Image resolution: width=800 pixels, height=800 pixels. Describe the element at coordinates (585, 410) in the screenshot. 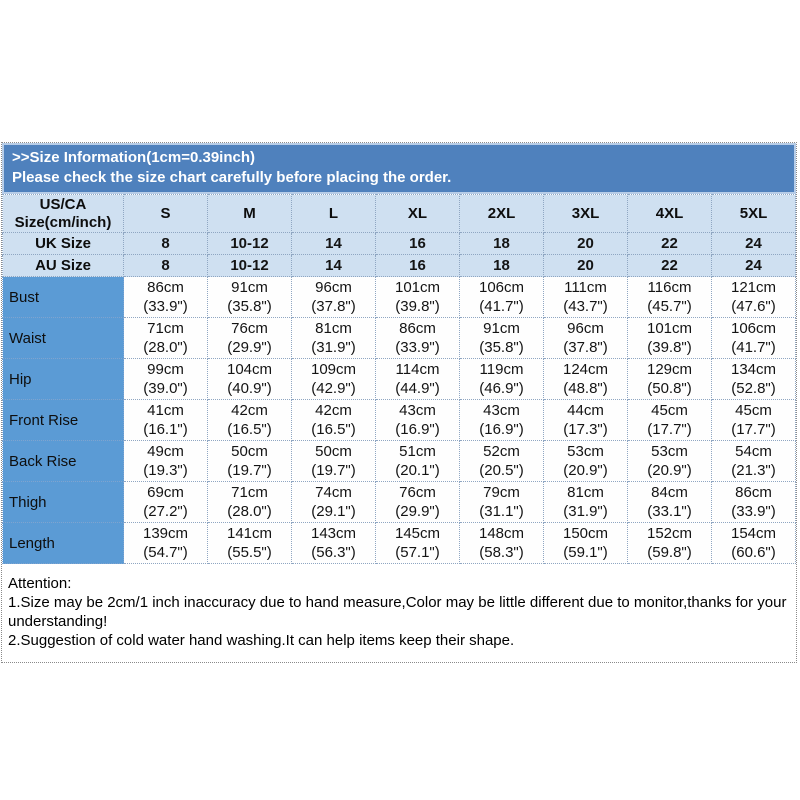

I see `measurement-cm-value: 44cm` at that location.